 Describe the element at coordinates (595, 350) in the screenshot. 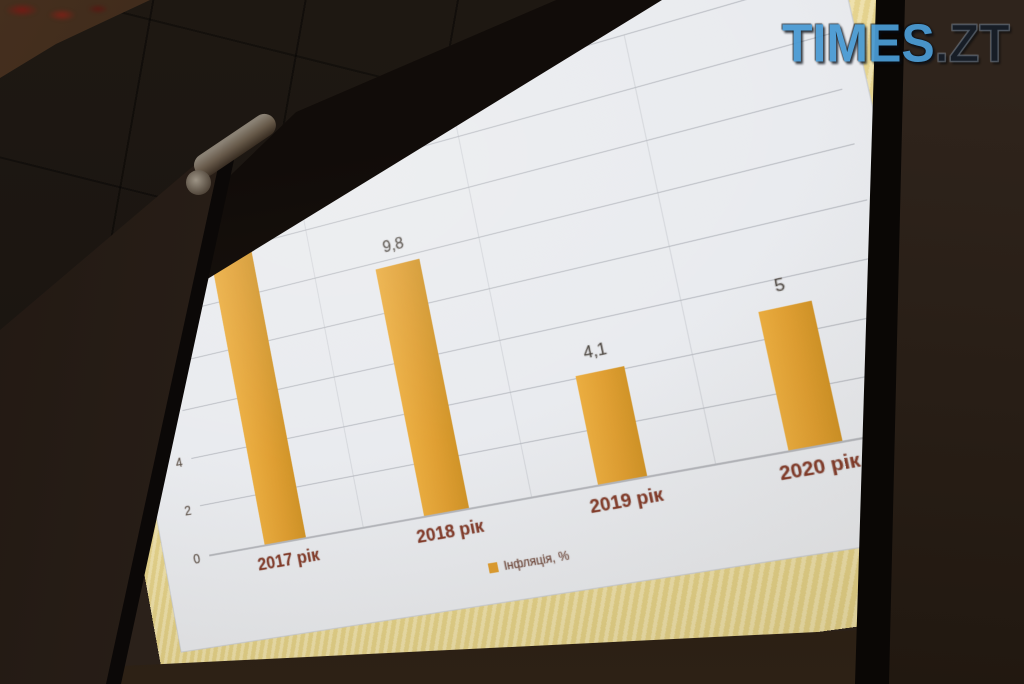

I see `bar-value-label: 4,1` at that location.